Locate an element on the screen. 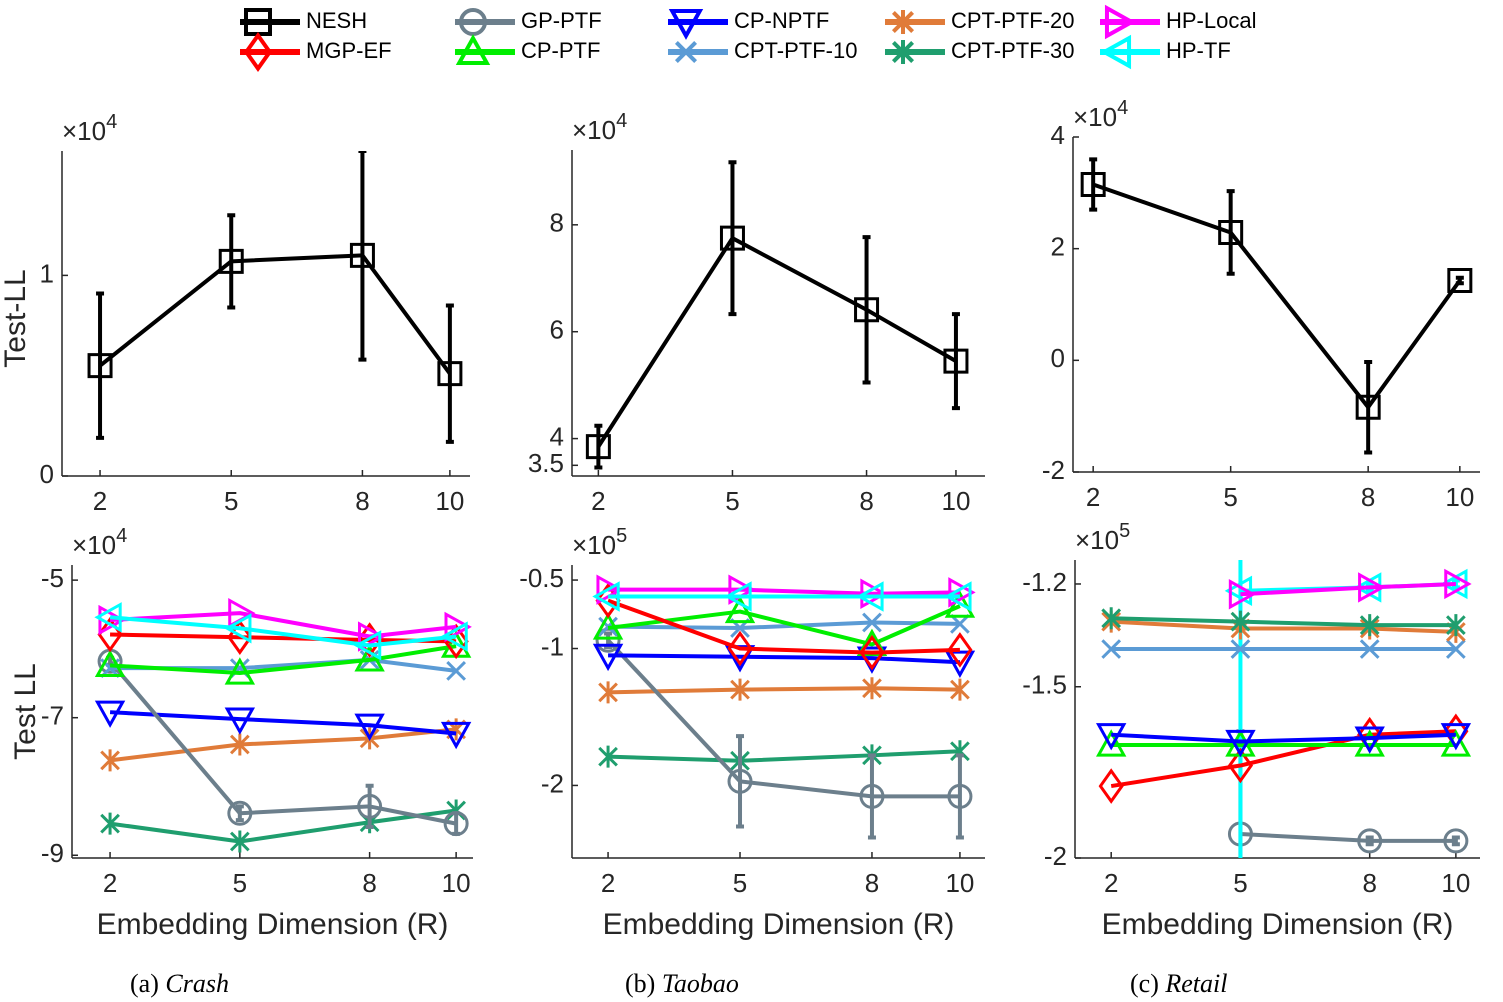 The height and width of the screenshot is (1002, 1503). y-tick-label: 6 is located at coordinates (557, 330).